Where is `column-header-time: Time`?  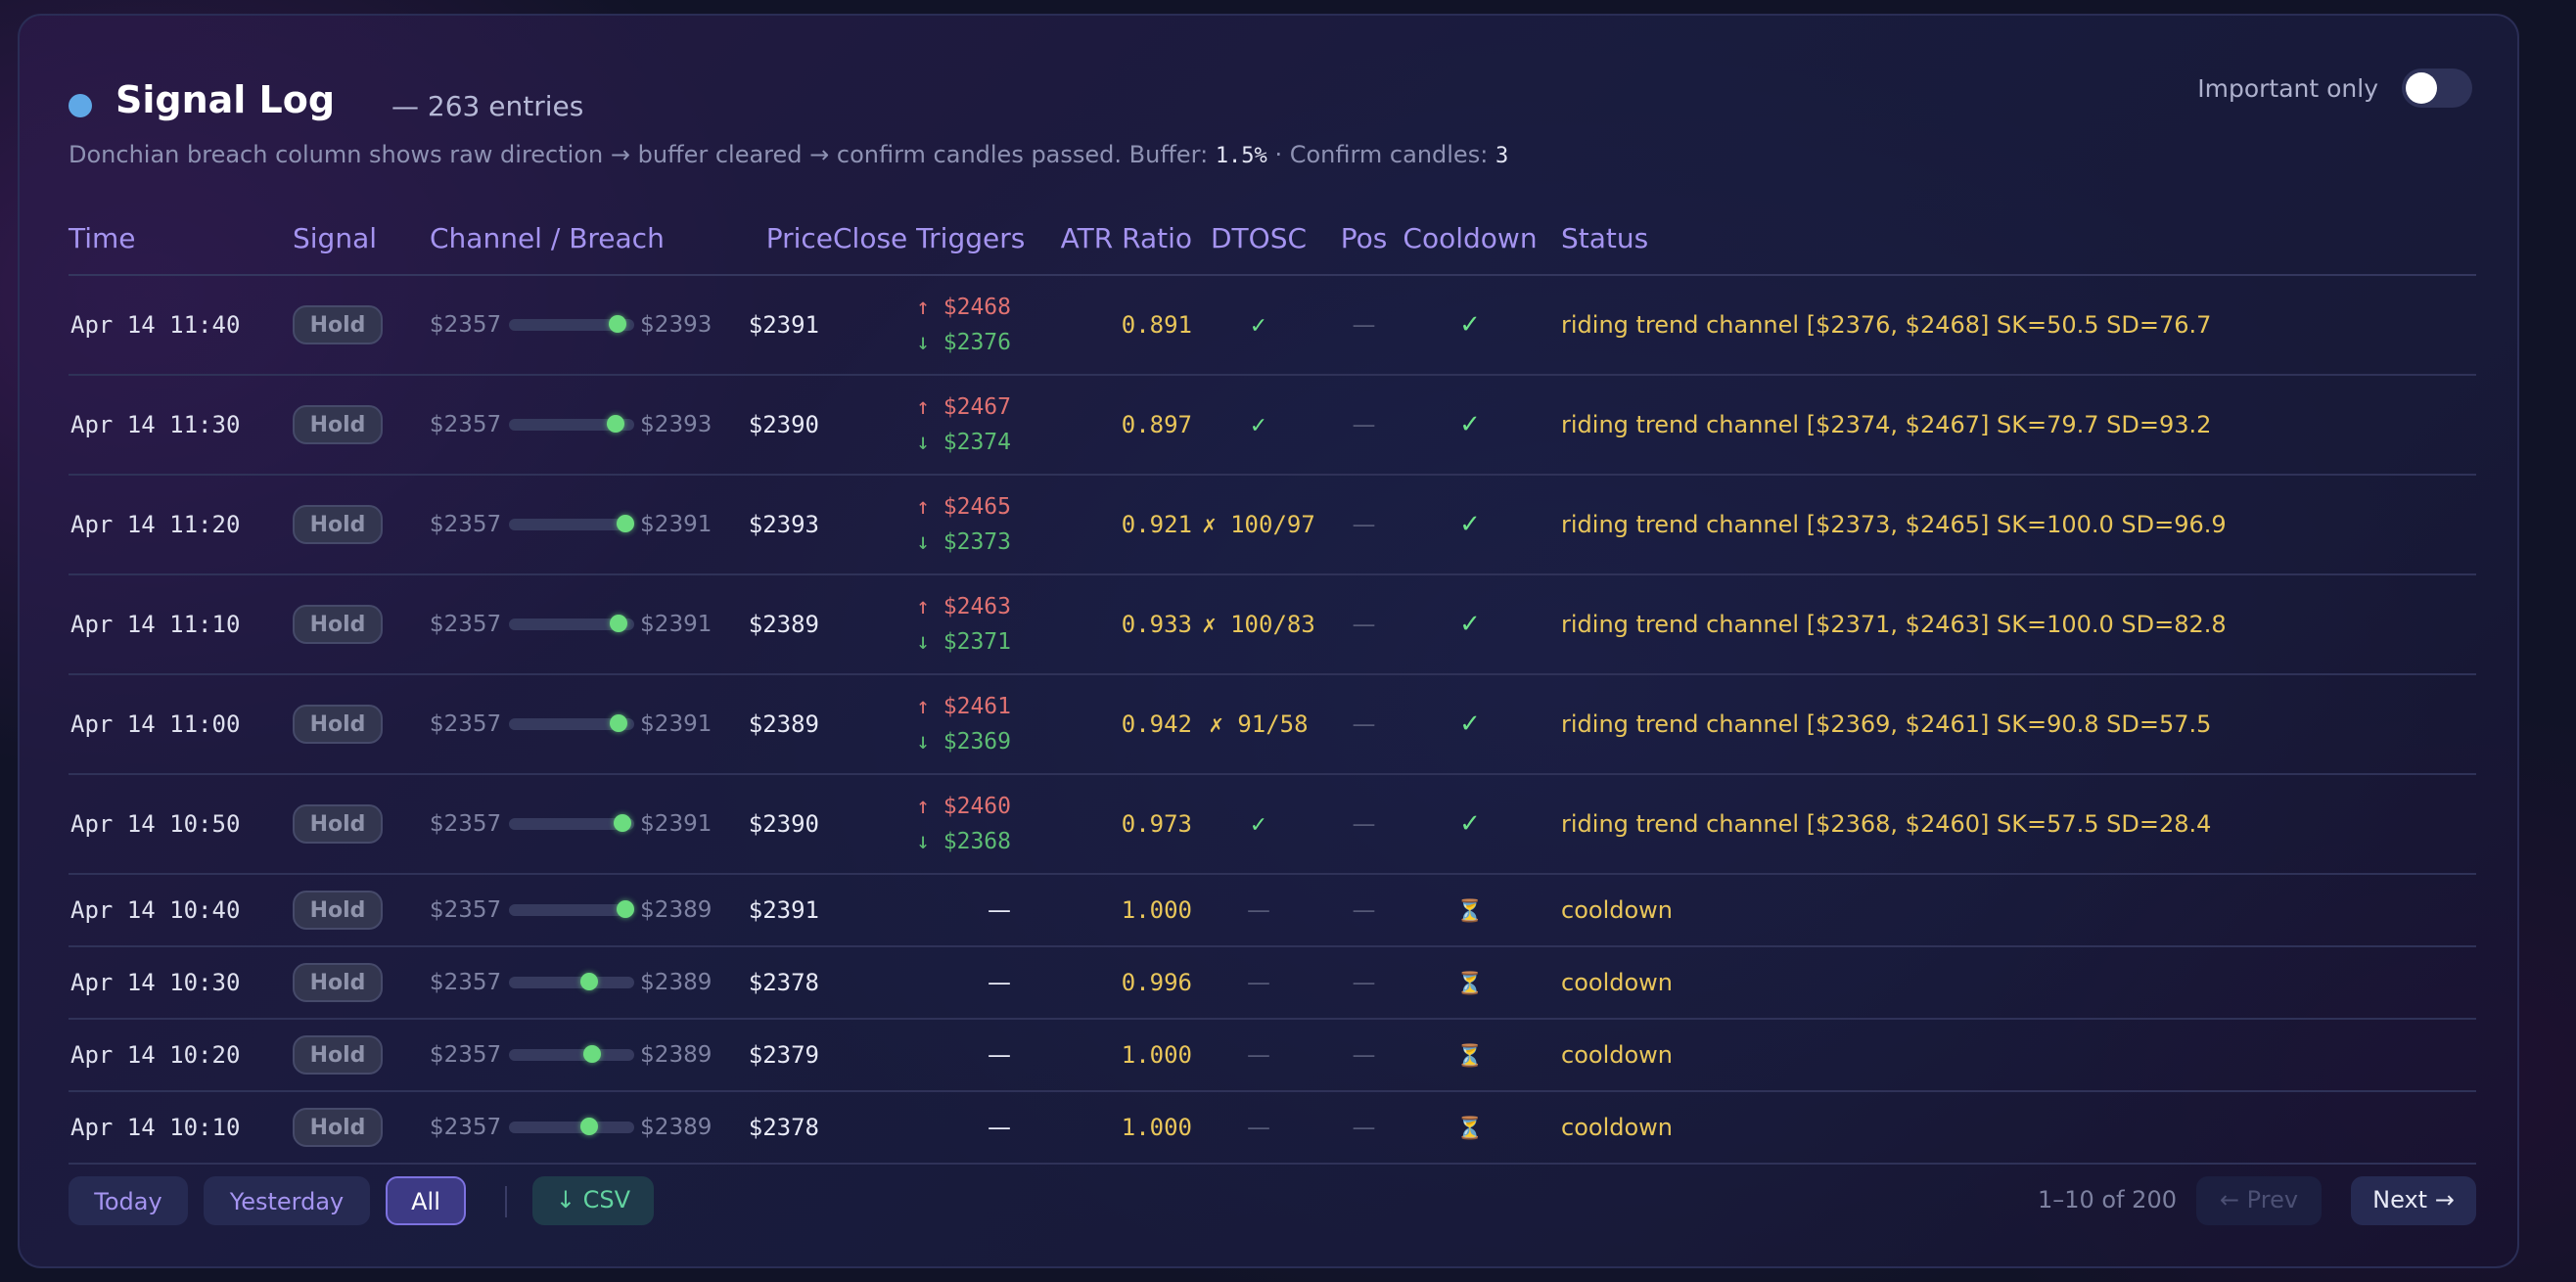 column-header-time: Time is located at coordinates (181, 239).